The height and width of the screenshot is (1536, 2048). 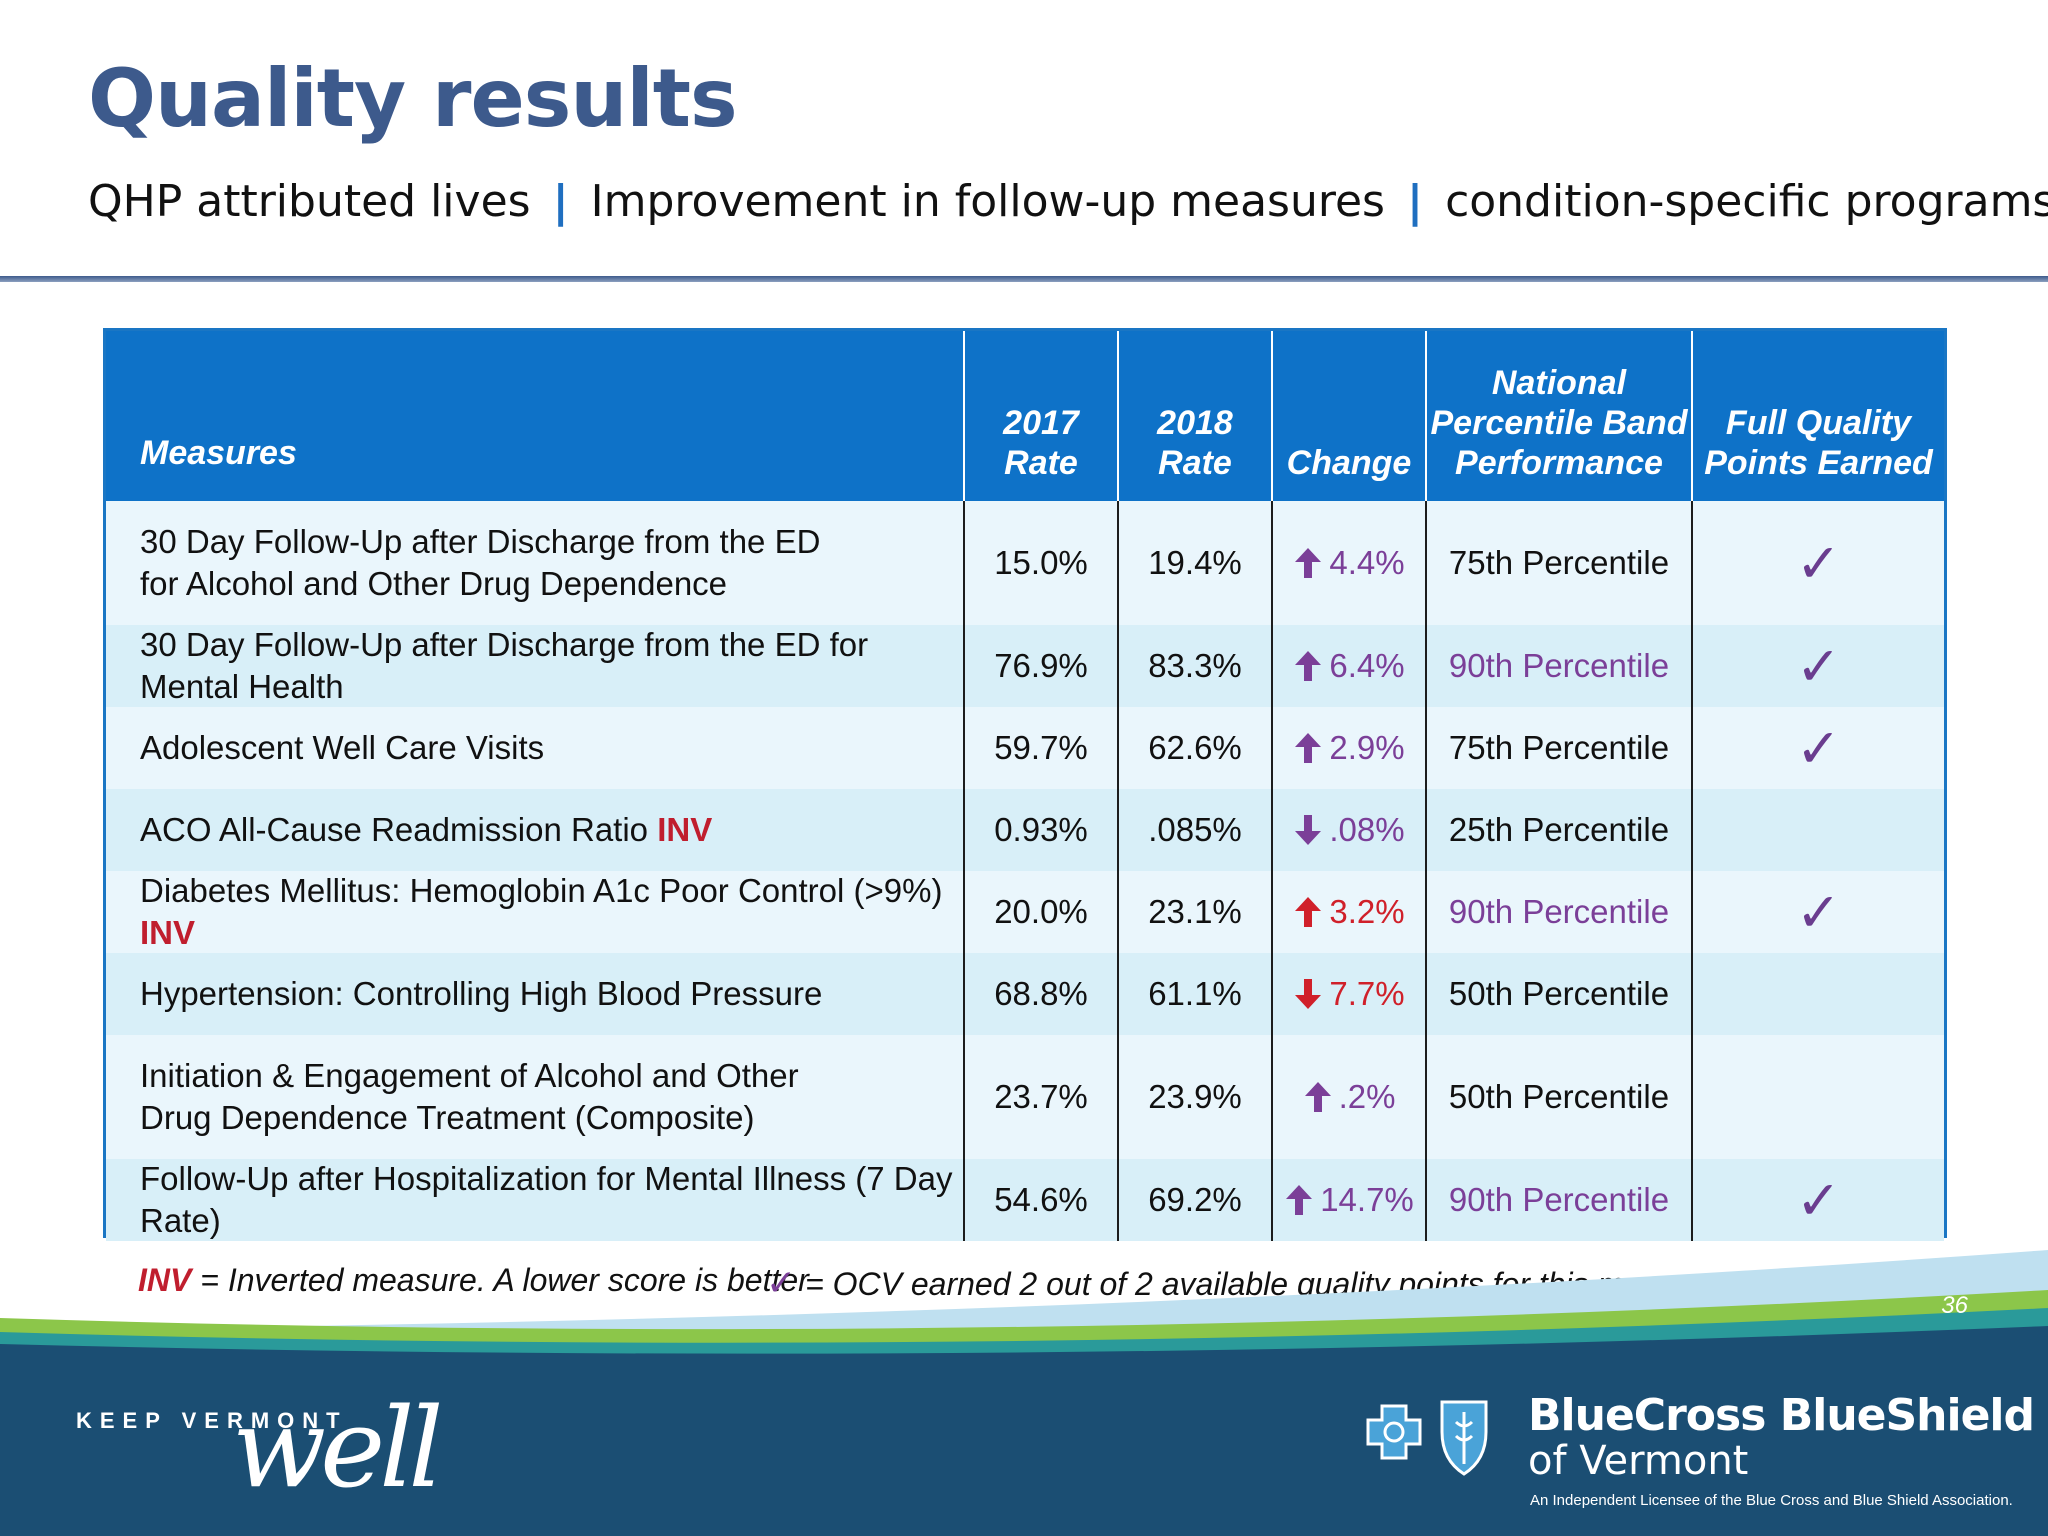 What do you see at coordinates (1559, 423) in the screenshot?
I see `header-national-line2: Percentile Band` at bounding box center [1559, 423].